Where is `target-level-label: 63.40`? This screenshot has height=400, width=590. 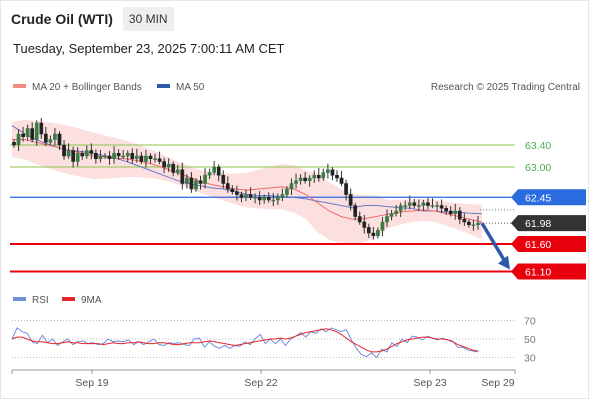
target-level-label: 63.40 is located at coordinates (538, 146).